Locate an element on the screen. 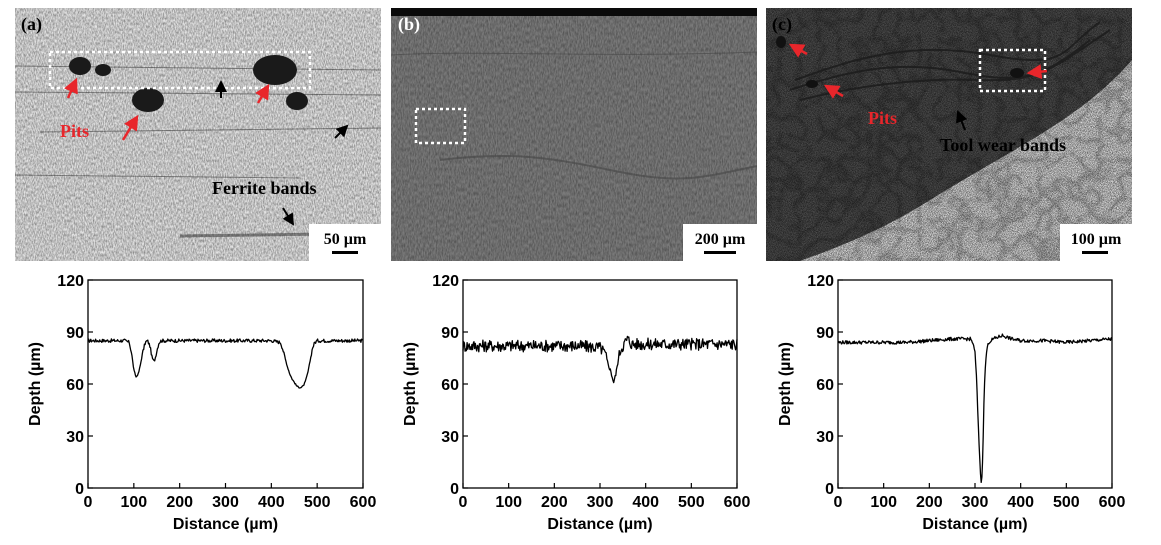 The height and width of the screenshot is (545, 1161). scalebar-bg-b is located at coordinates (720, 242).